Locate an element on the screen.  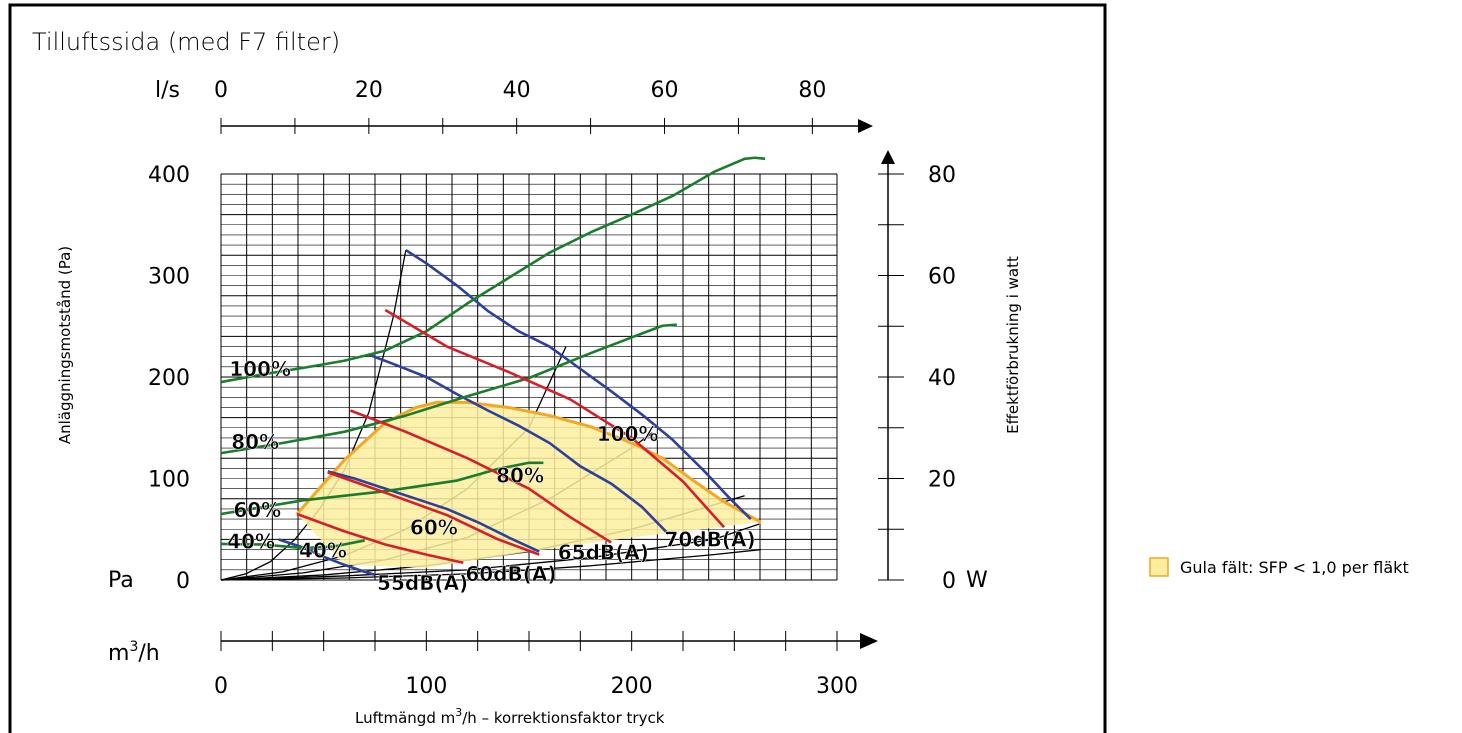
x-axis-unit-post: /h is located at coordinates (148, 653).